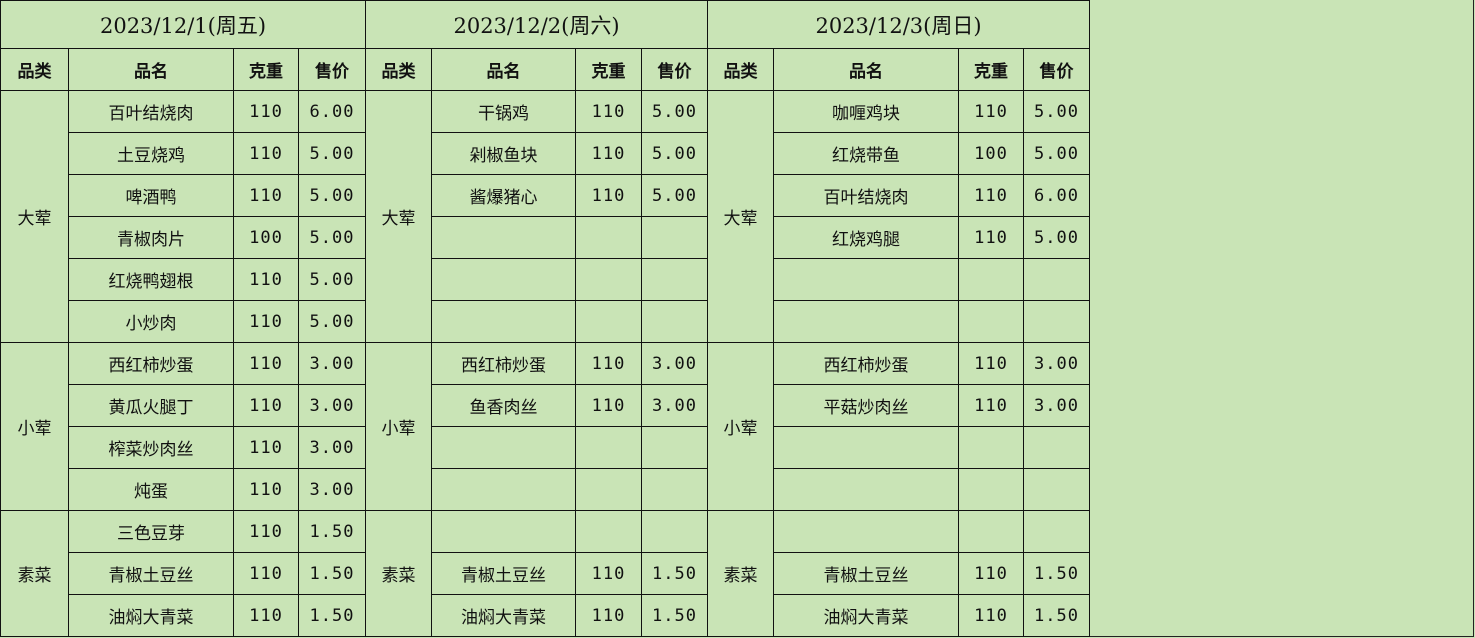  Describe the element at coordinates (503, 153) in the screenshot. I see `dish-name-cell: 剁椒鱼块` at that location.